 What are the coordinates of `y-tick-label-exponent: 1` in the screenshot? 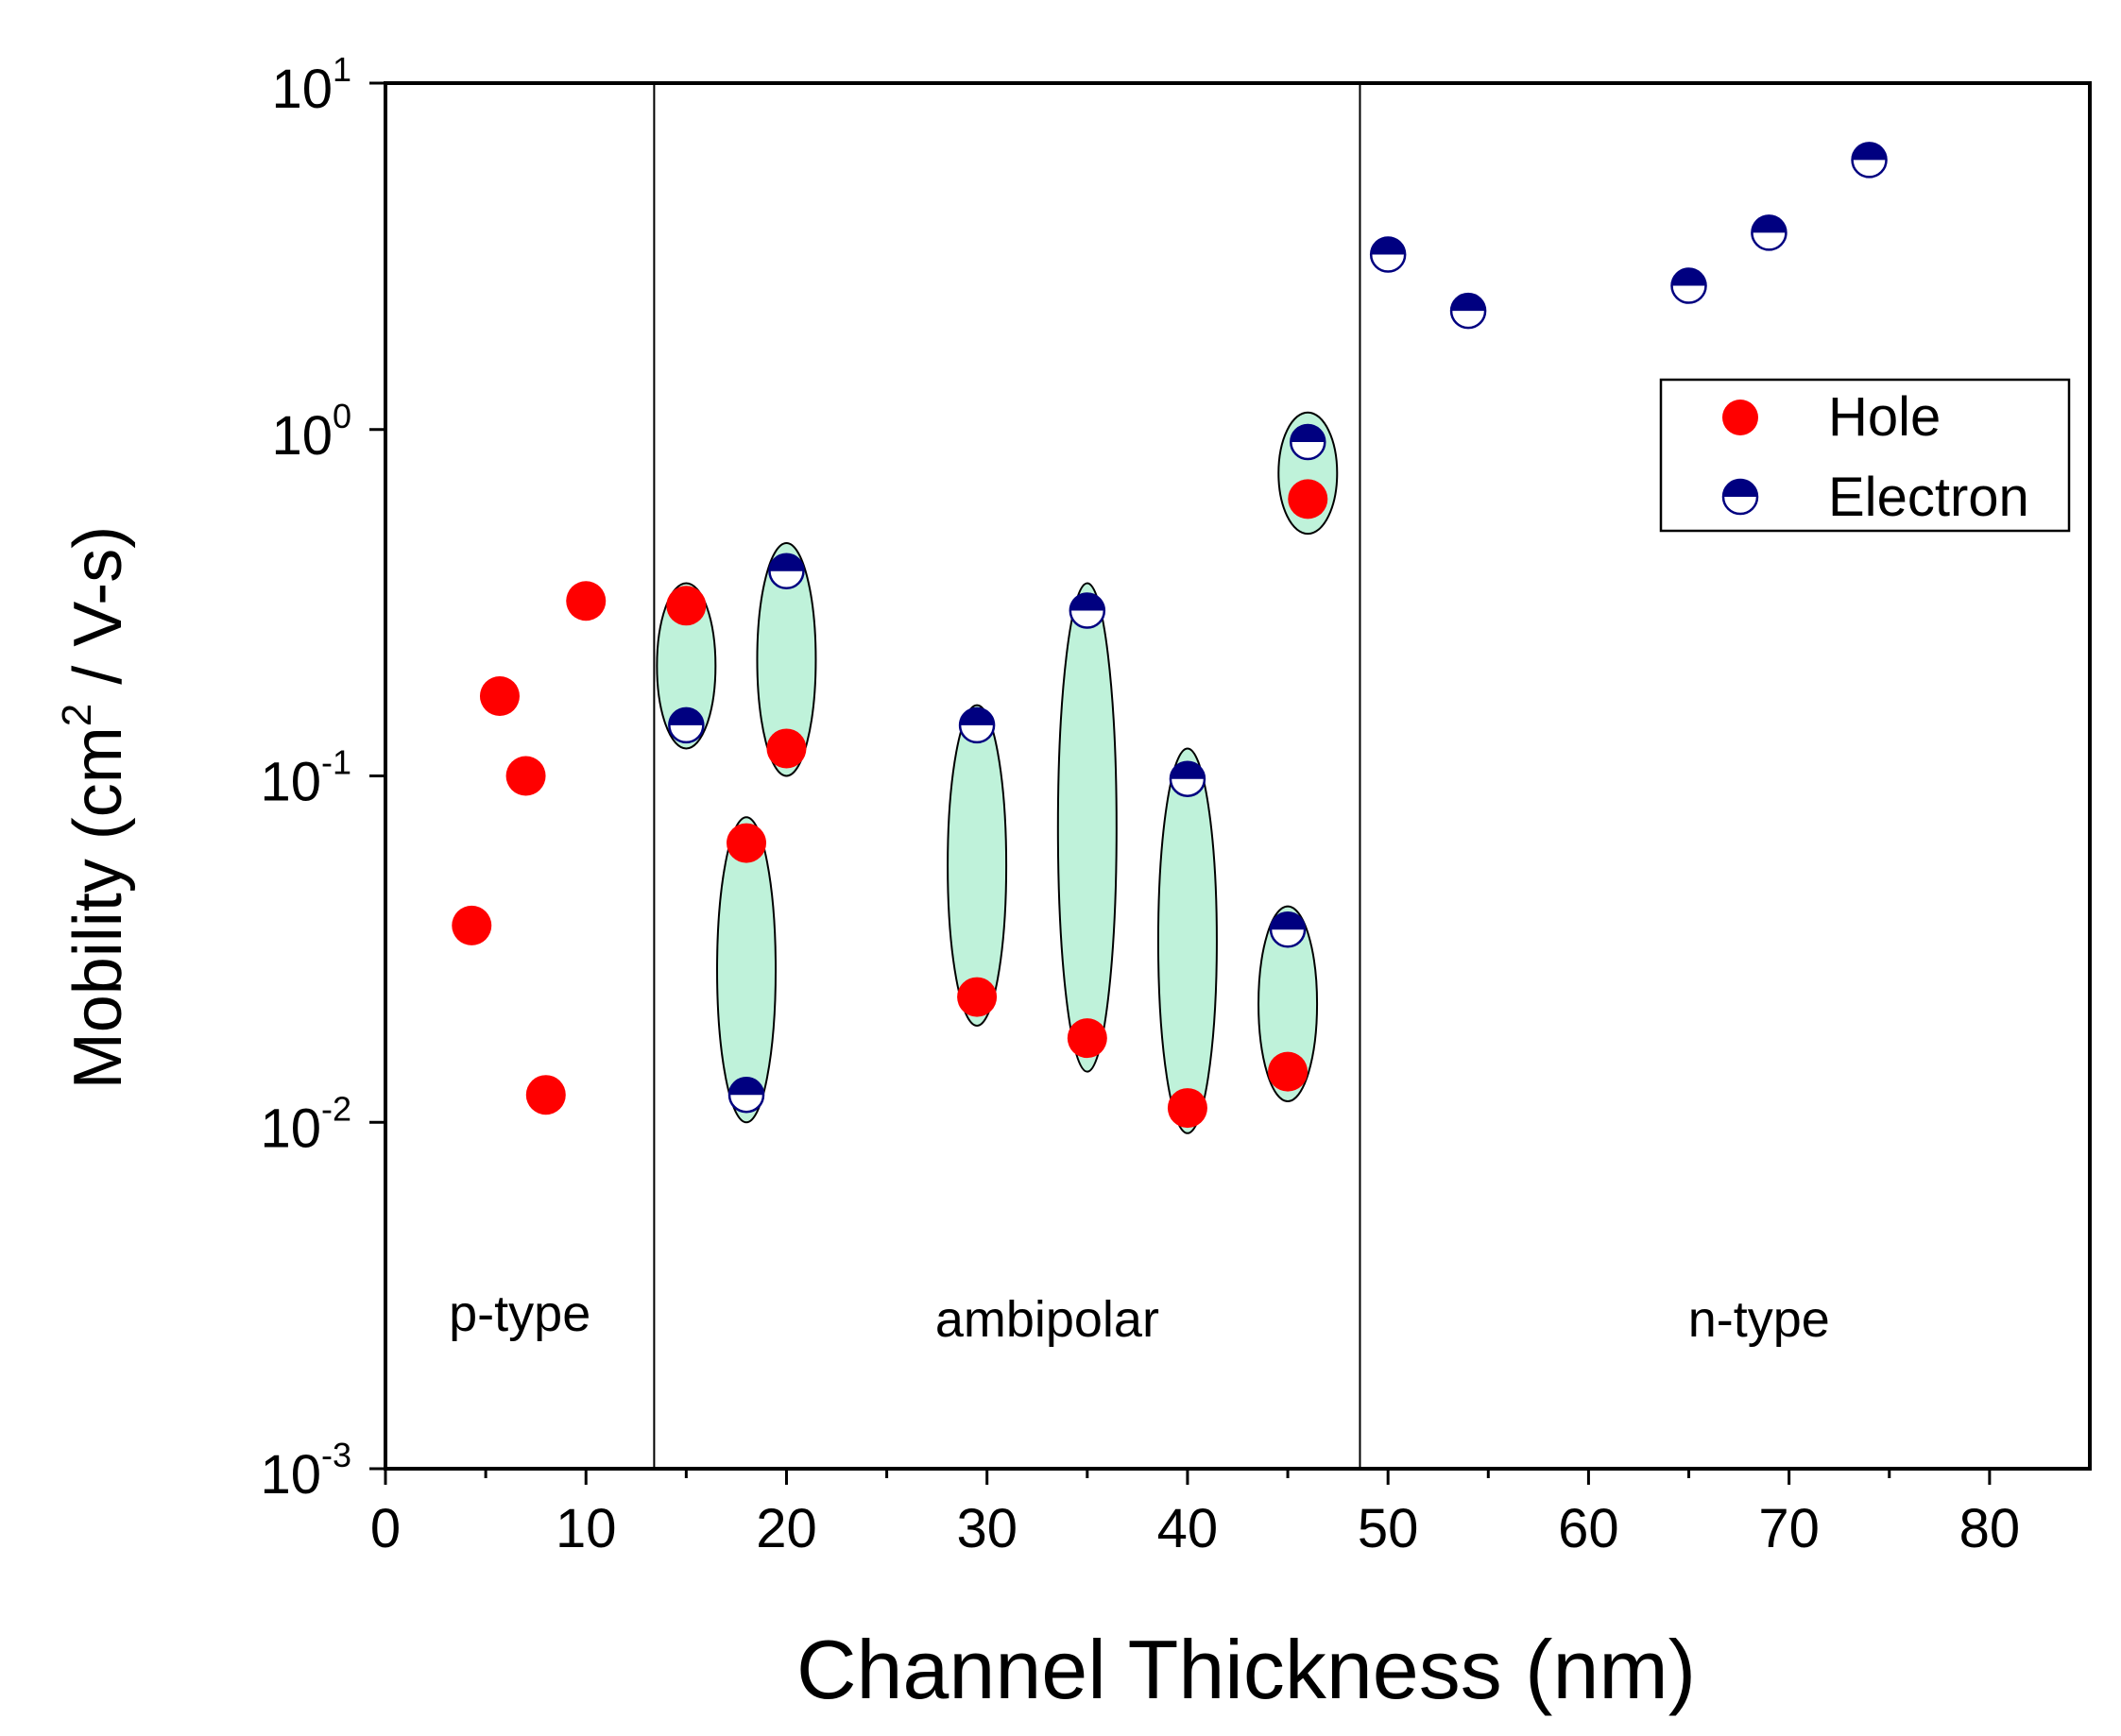 It's located at (342, 69).